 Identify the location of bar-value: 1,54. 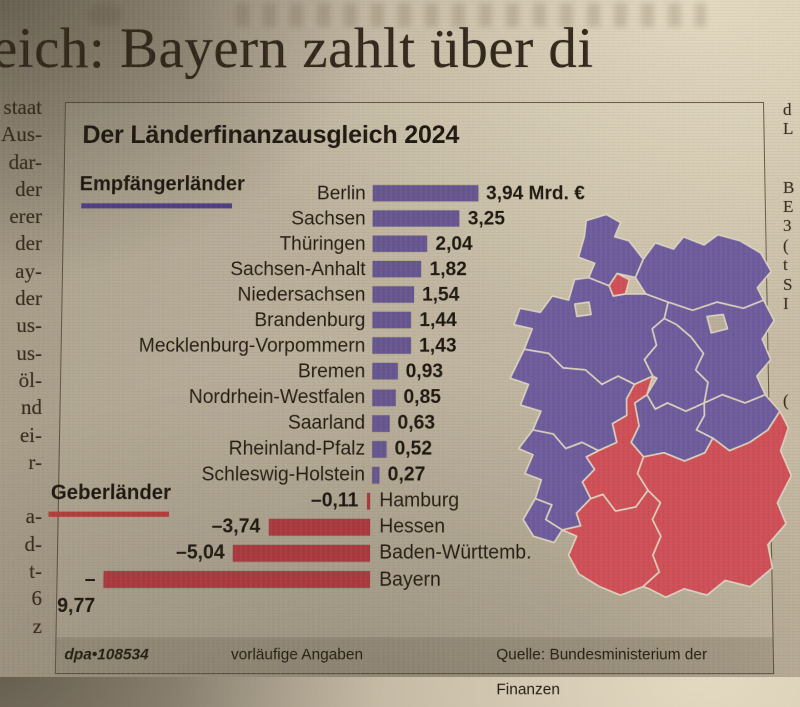
(441, 295).